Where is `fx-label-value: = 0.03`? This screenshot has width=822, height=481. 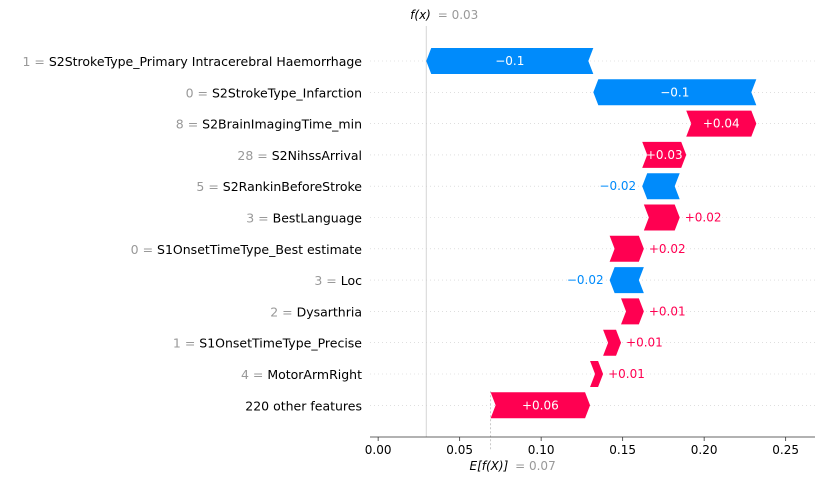
fx-label-value: = 0.03 is located at coordinates (458, 15).